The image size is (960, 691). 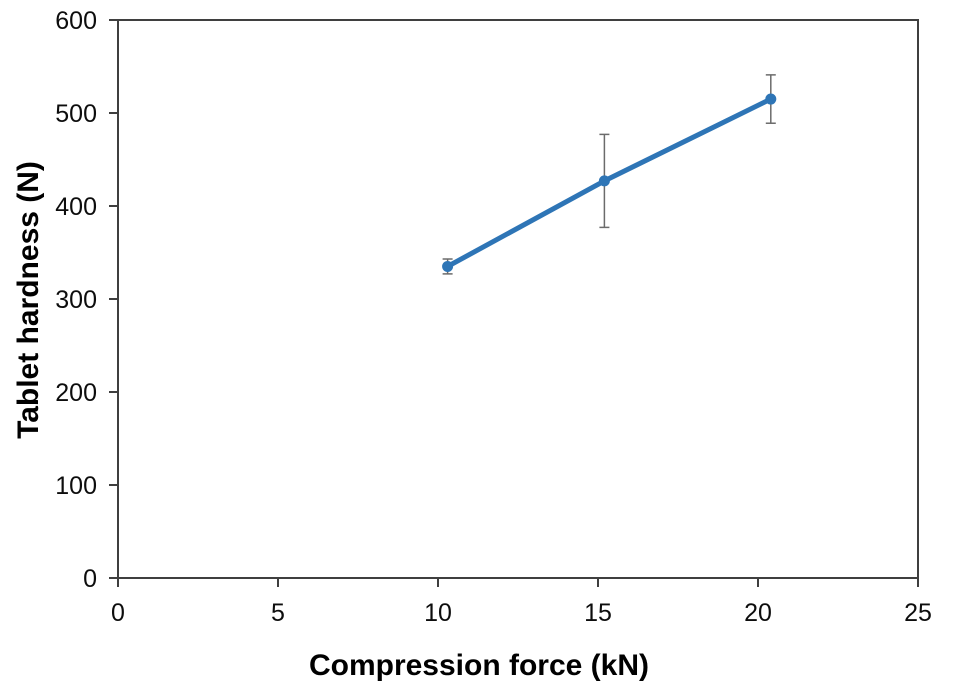 I want to click on y-tick-label: 600, so click(x=76, y=21).